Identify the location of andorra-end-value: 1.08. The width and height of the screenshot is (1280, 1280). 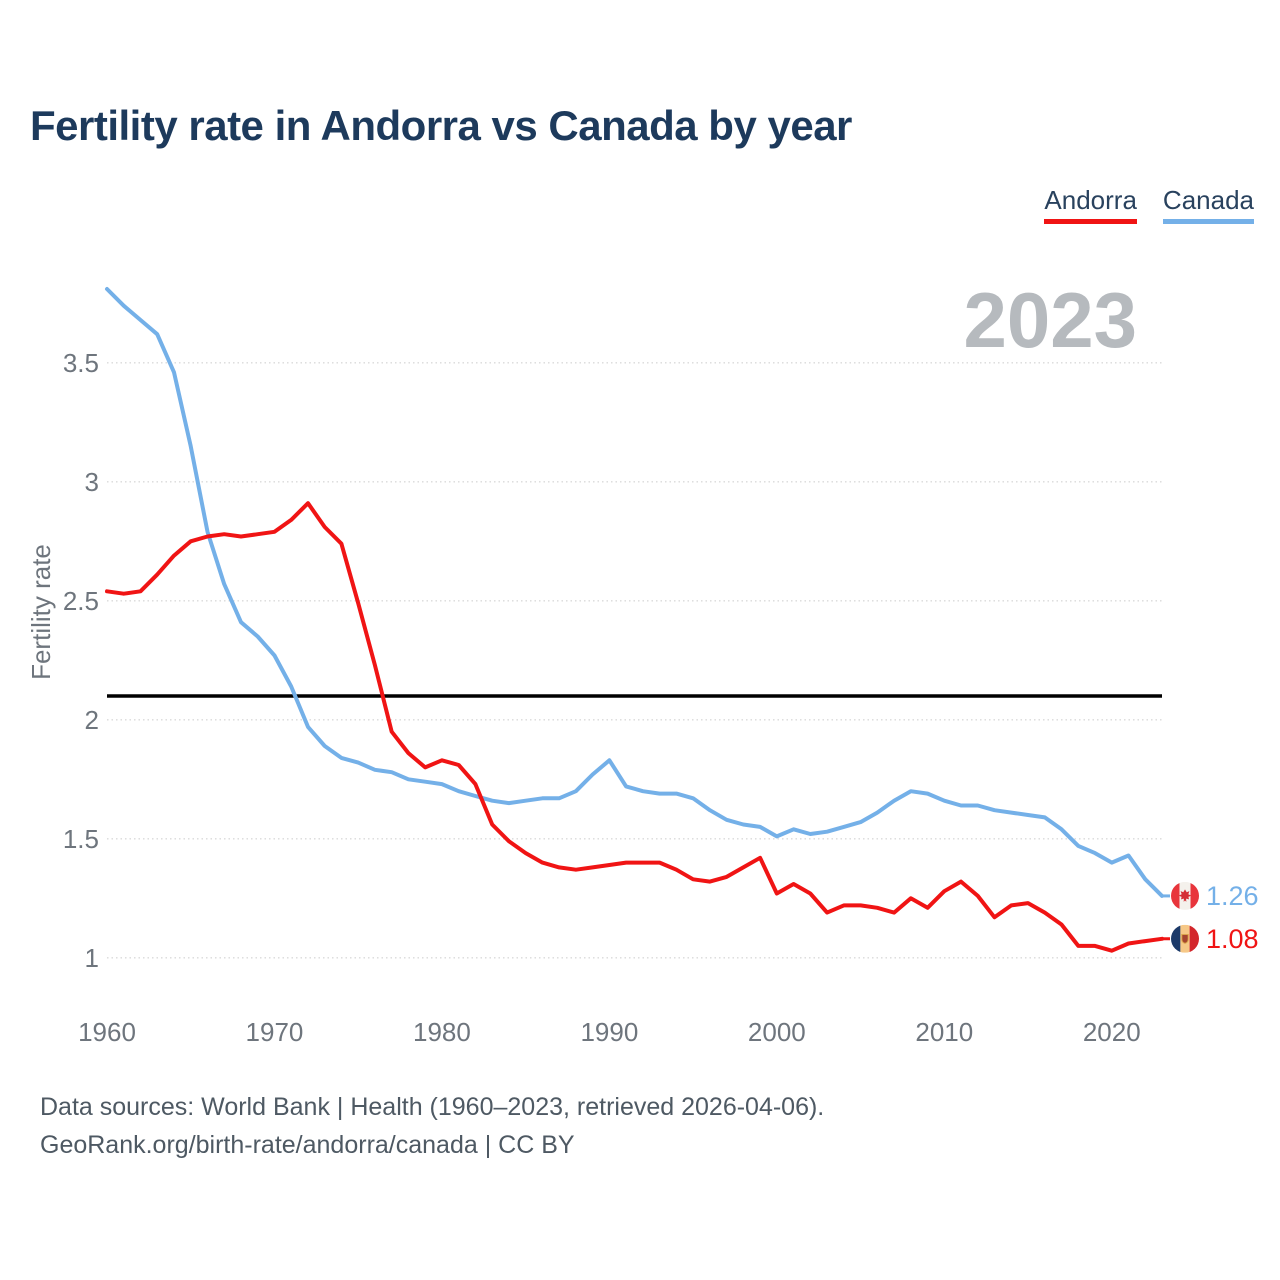
(1232, 939).